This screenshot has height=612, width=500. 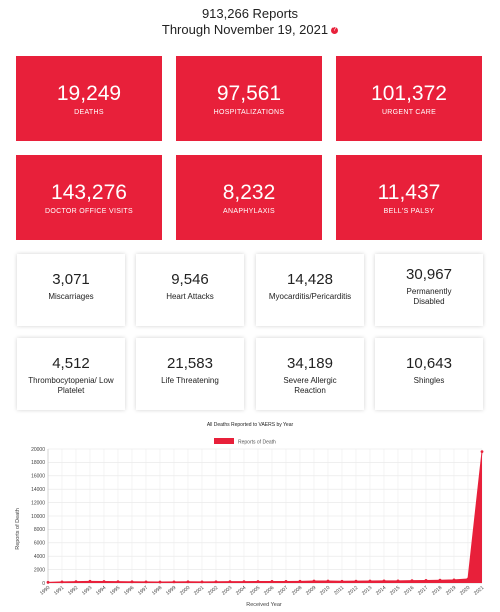 What do you see at coordinates (479, 591) in the screenshot?
I see `x-tick-label: 2021` at bounding box center [479, 591].